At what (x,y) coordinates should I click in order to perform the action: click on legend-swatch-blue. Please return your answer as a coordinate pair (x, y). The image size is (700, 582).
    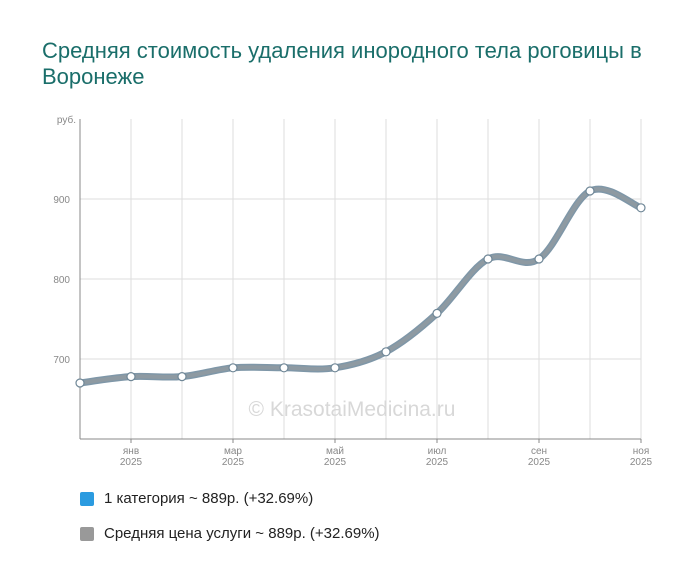
    Looking at the image, I should click on (87, 498).